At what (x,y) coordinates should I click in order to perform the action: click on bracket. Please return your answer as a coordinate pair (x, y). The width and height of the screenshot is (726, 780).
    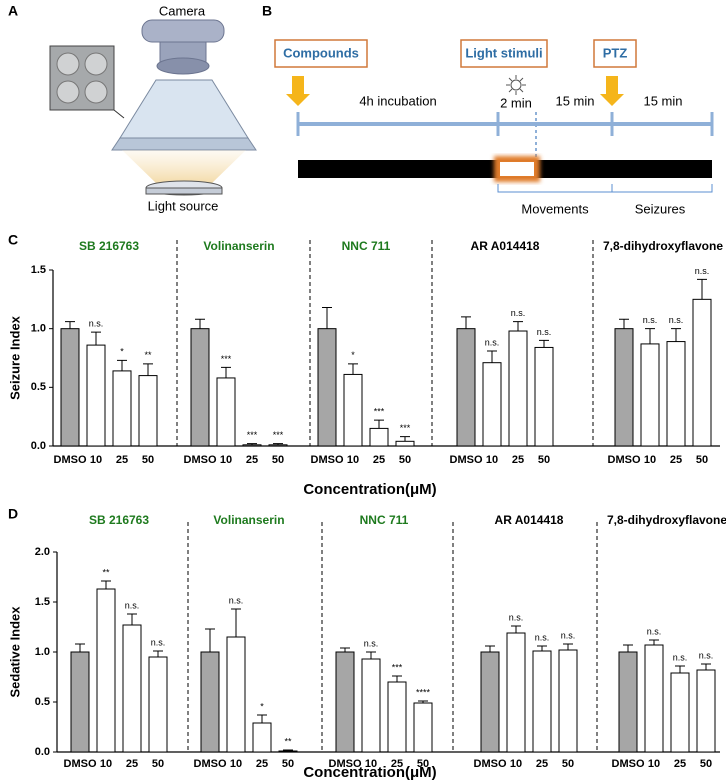
    Looking at the image, I should click on (605, 188).